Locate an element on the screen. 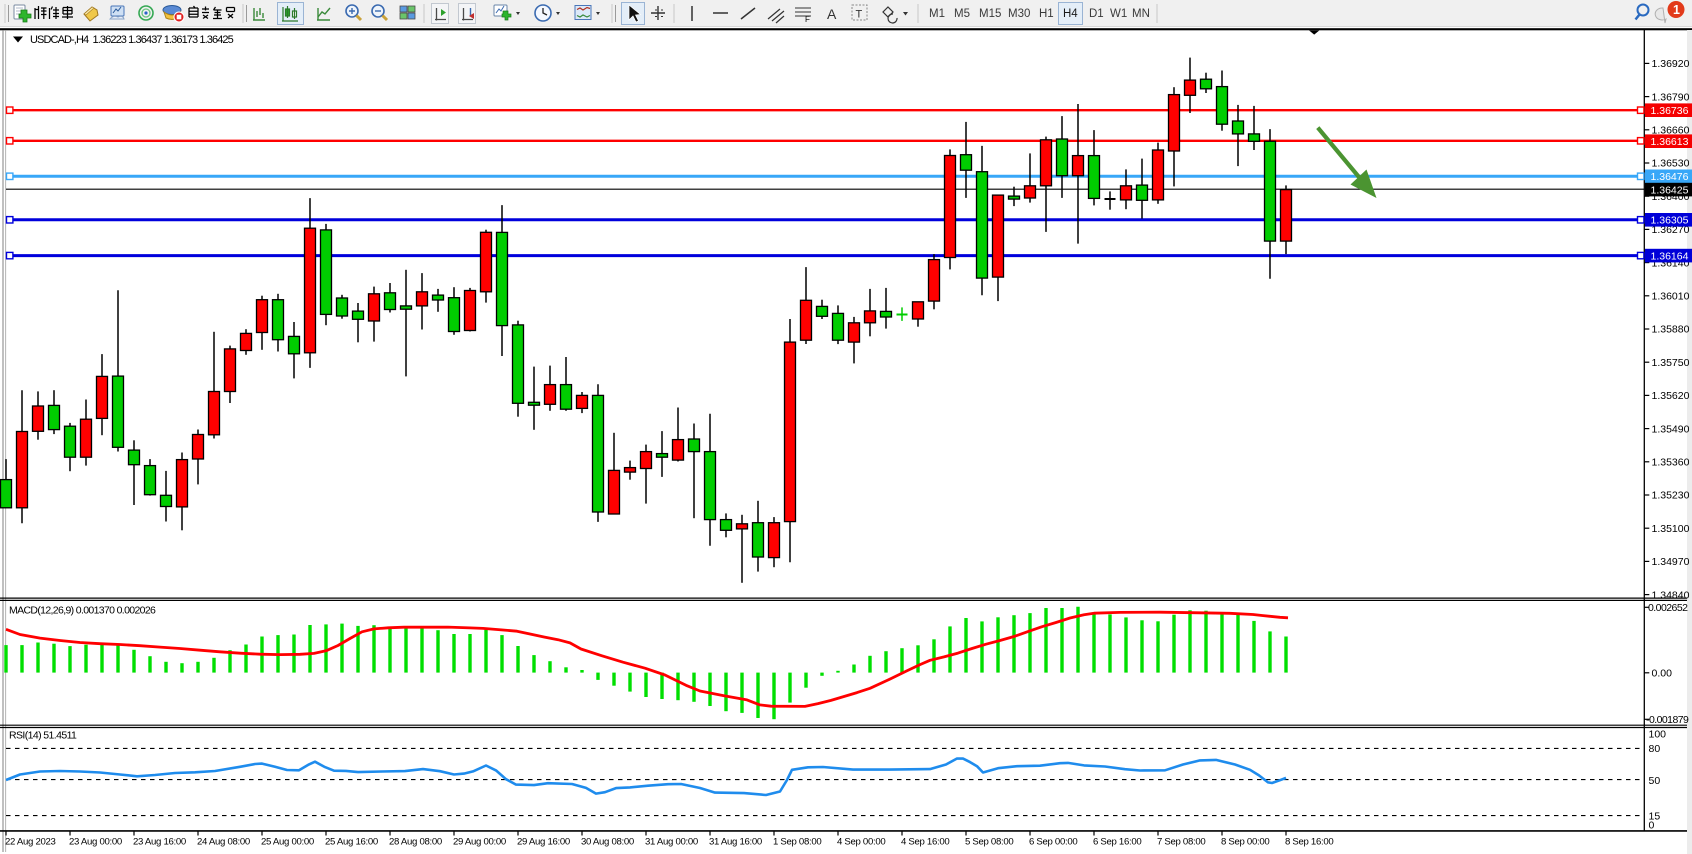 The height and width of the screenshot is (854, 1692). svg-text: 50 is located at coordinates (1655, 781).